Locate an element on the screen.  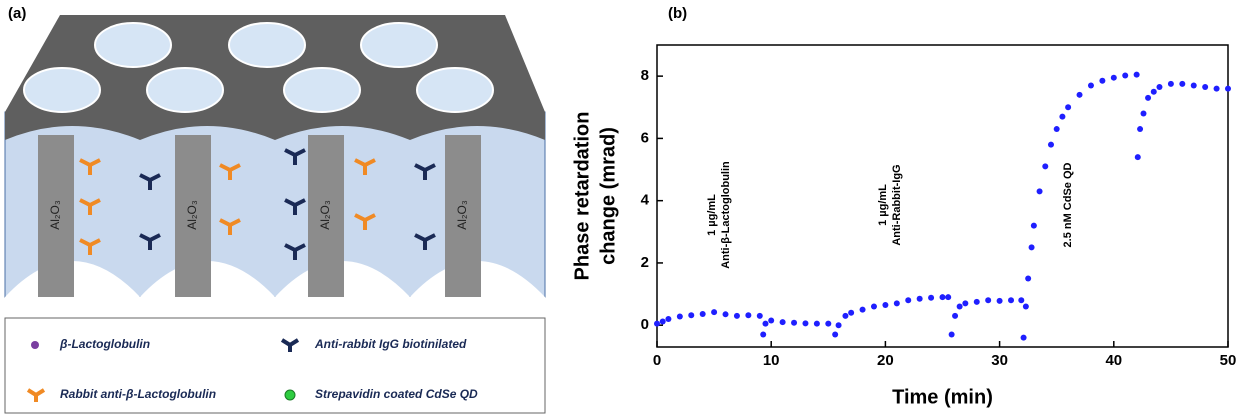
legend-label: Strepavidin coated CdSe QD is located at coordinates (396, 394).